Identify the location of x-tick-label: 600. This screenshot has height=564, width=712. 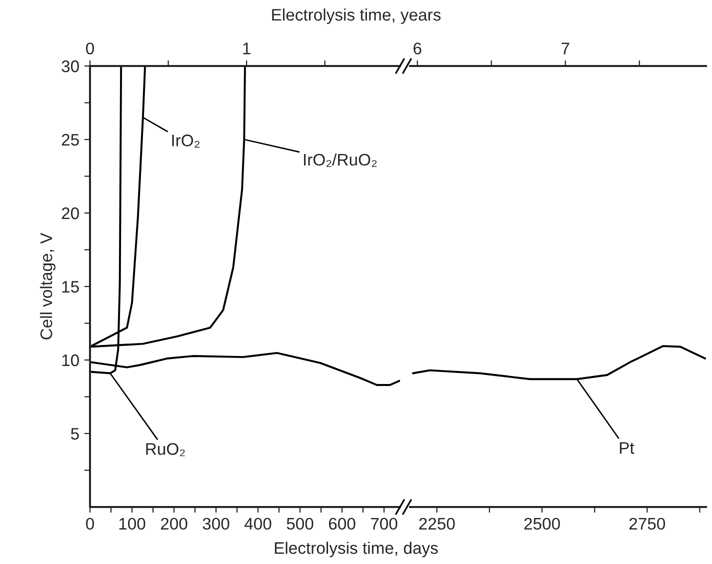
(342, 524).